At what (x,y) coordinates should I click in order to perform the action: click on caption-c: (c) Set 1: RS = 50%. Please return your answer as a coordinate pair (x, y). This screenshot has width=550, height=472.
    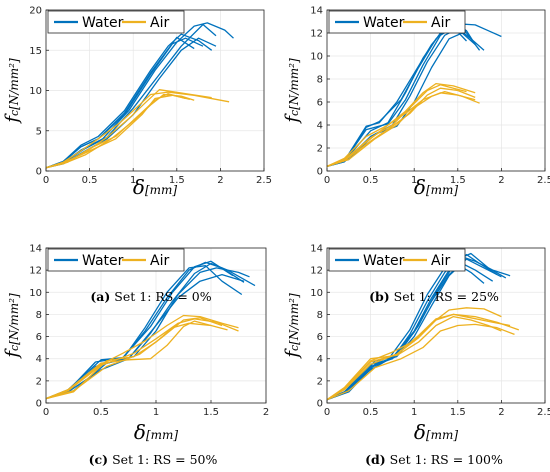
    Looking at the image, I should click on (153, 459).